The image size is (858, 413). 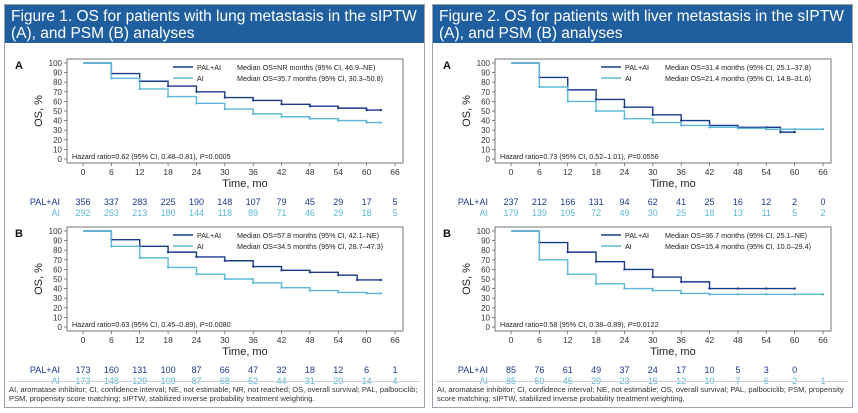 What do you see at coordinates (139, 202) in the screenshot?
I see `at-risk-value: 283` at bounding box center [139, 202].